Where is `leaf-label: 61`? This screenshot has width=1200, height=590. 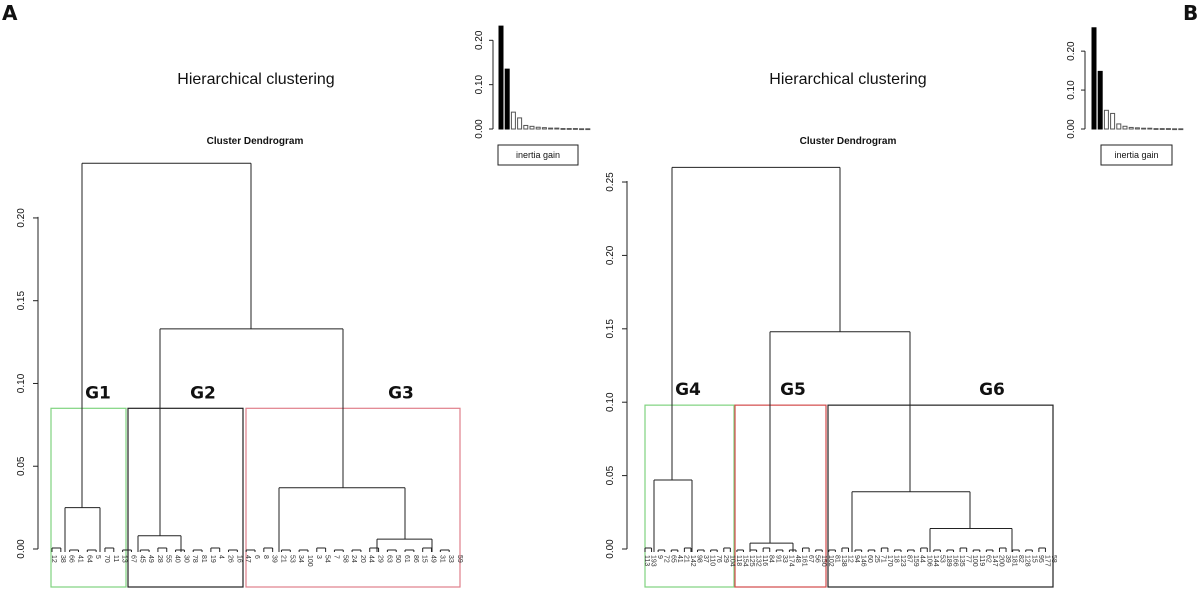
leaf-label: 61 is located at coordinates (406, 559).